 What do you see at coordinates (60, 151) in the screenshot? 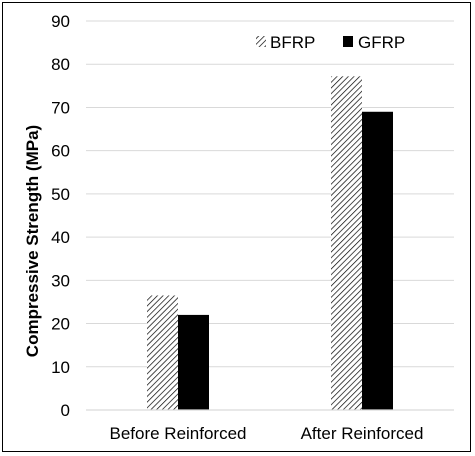
I see `y-tick-label: 60` at bounding box center [60, 151].